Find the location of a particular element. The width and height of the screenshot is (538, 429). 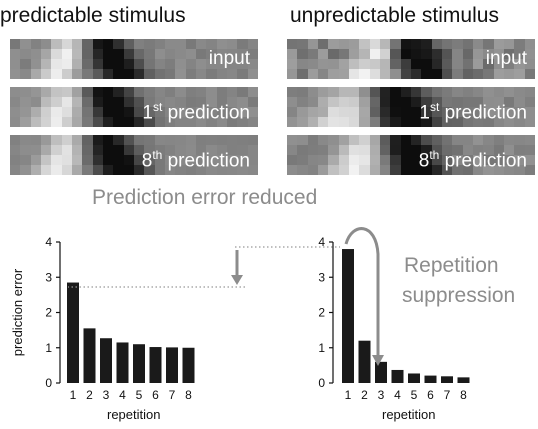

y-tick-label: 0 is located at coordinates (321, 383).